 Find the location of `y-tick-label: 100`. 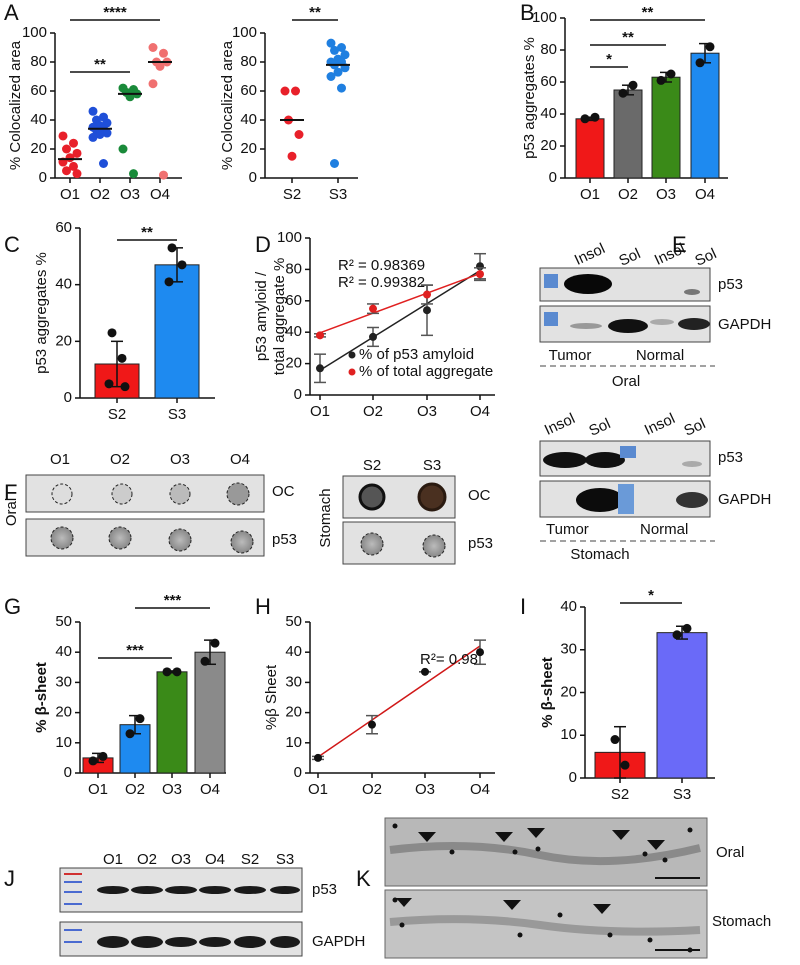

y-tick-label: 100 is located at coordinates (289, 237).